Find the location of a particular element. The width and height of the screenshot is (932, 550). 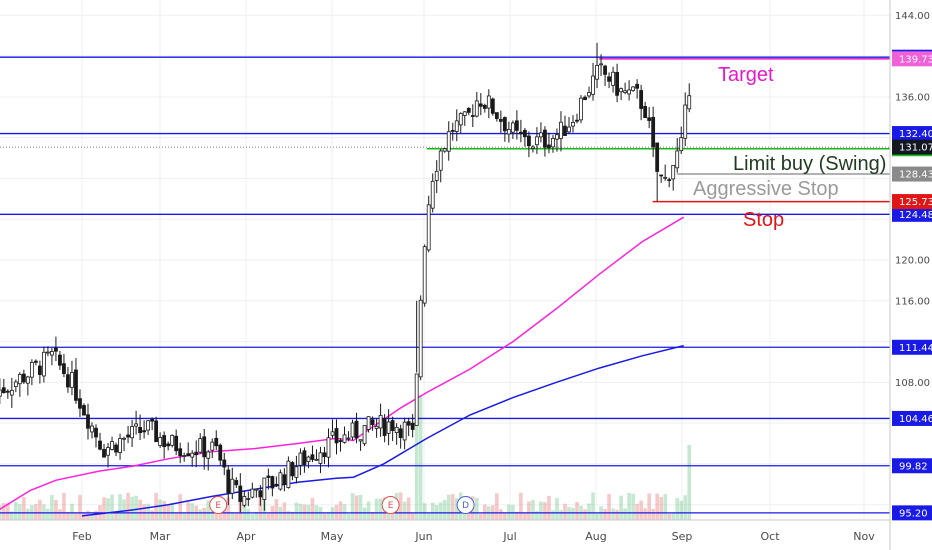

price-tag-label: 111.44 is located at coordinates (915, 348).